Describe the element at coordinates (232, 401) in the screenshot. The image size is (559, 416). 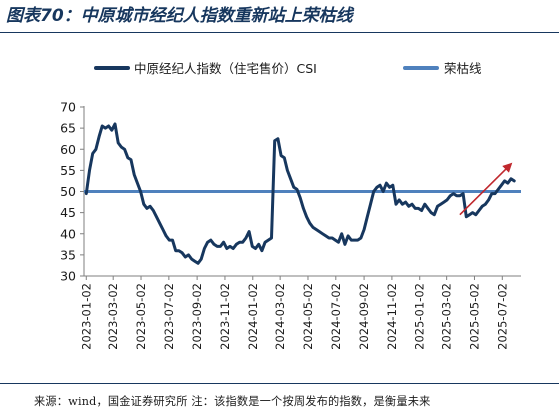
I see `source-note: 来源：wind，国金证券研究所 注：该指数是一个按周发布的指数，是衡量未来` at that location.